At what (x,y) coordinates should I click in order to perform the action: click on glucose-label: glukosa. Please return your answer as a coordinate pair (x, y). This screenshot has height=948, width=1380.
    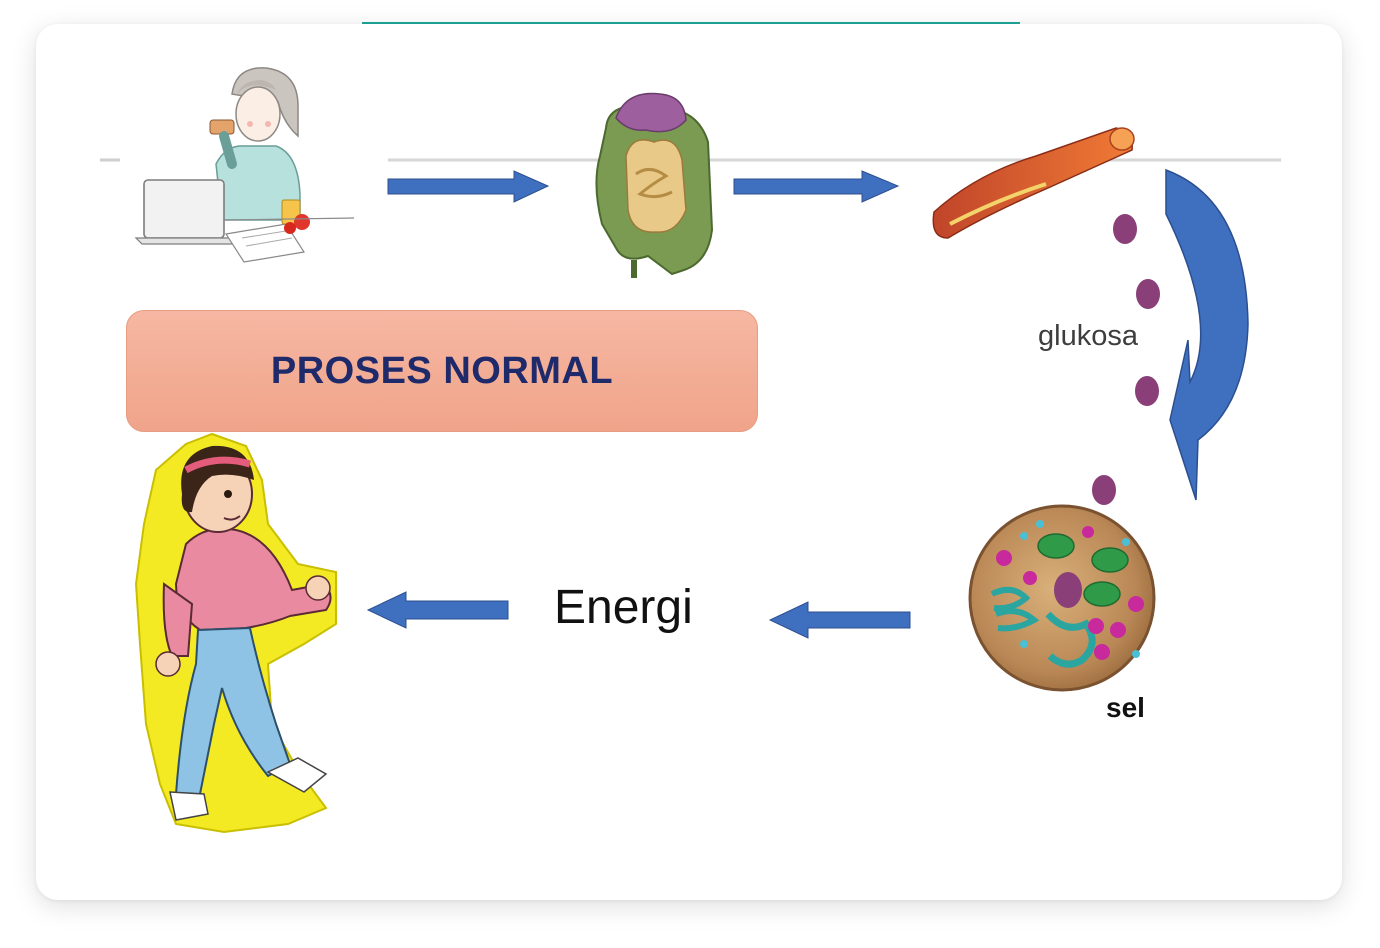
    Looking at the image, I should click on (1088, 336).